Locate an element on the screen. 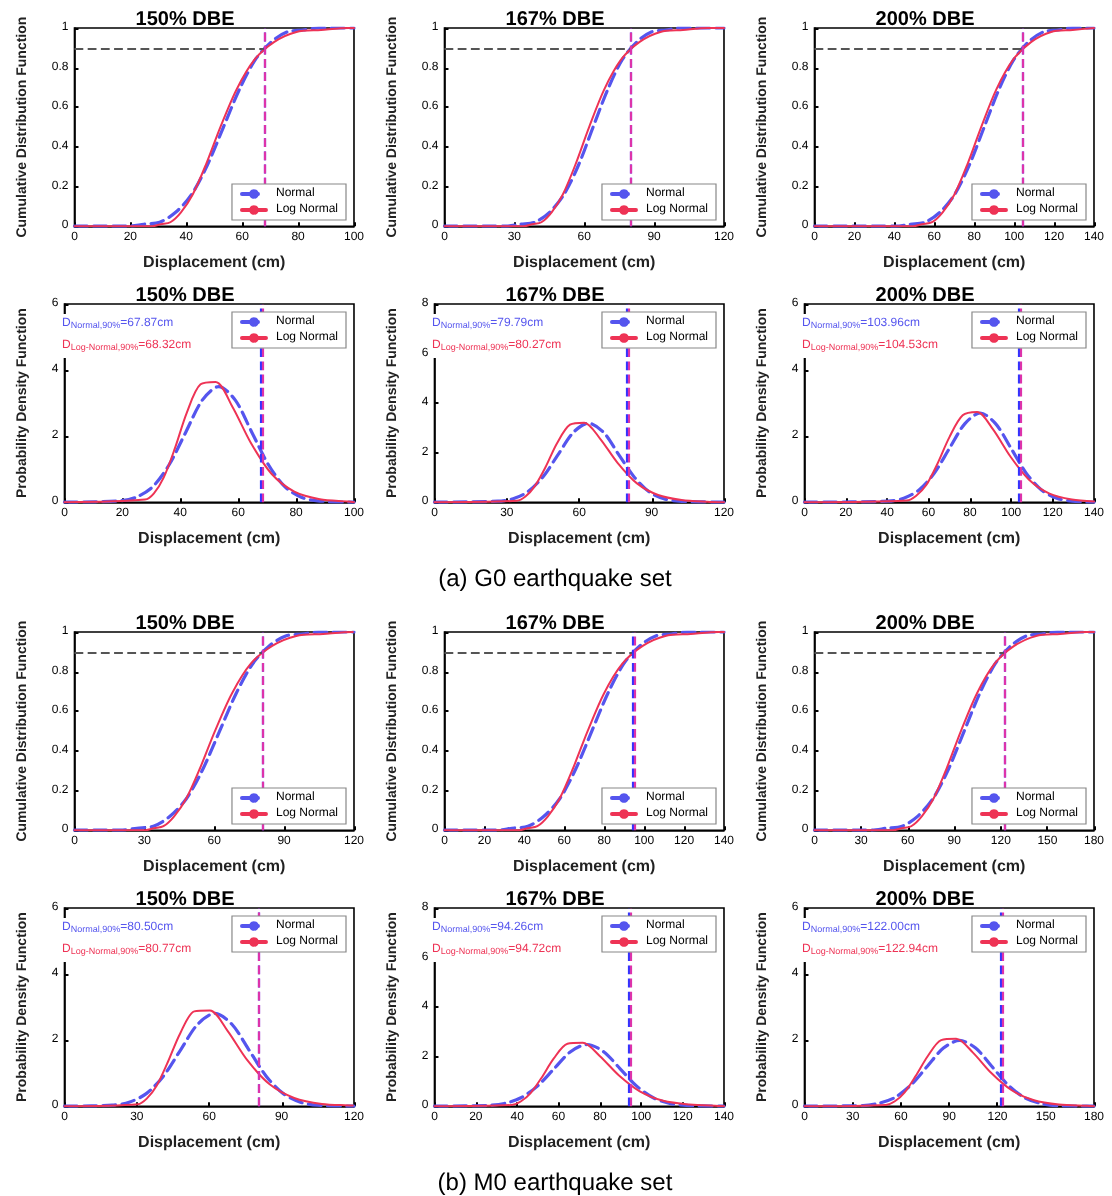 The width and height of the screenshot is (1112, 1196). text: (b) M0 earthquake set is located at coordinates (555, 1182).